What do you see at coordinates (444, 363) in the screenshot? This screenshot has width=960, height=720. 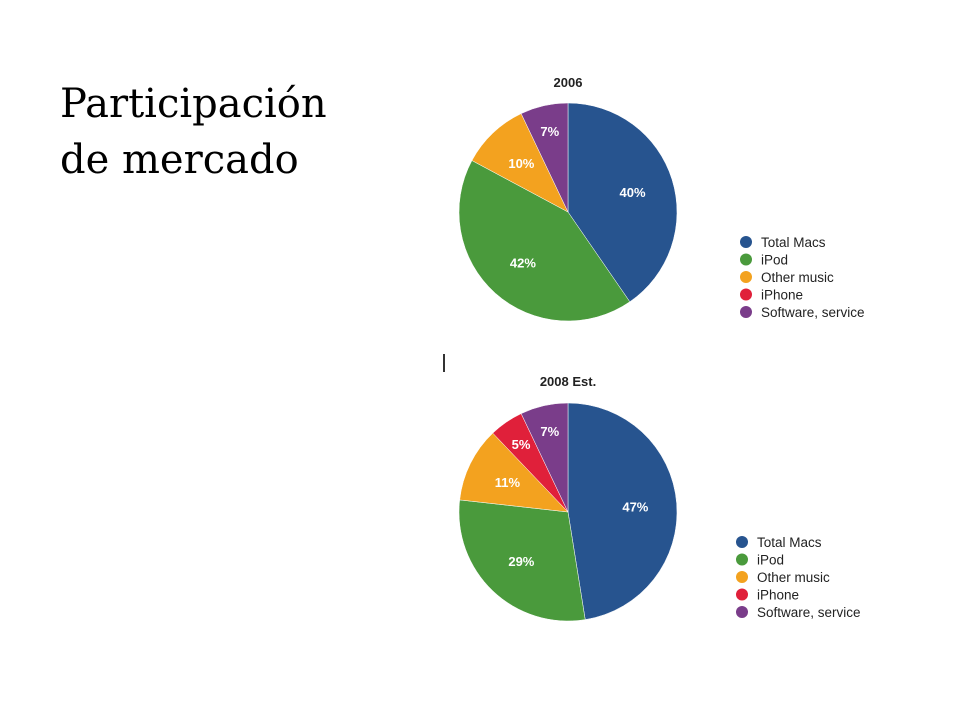 I see `separator-mark` at bounding box center [444, 363].